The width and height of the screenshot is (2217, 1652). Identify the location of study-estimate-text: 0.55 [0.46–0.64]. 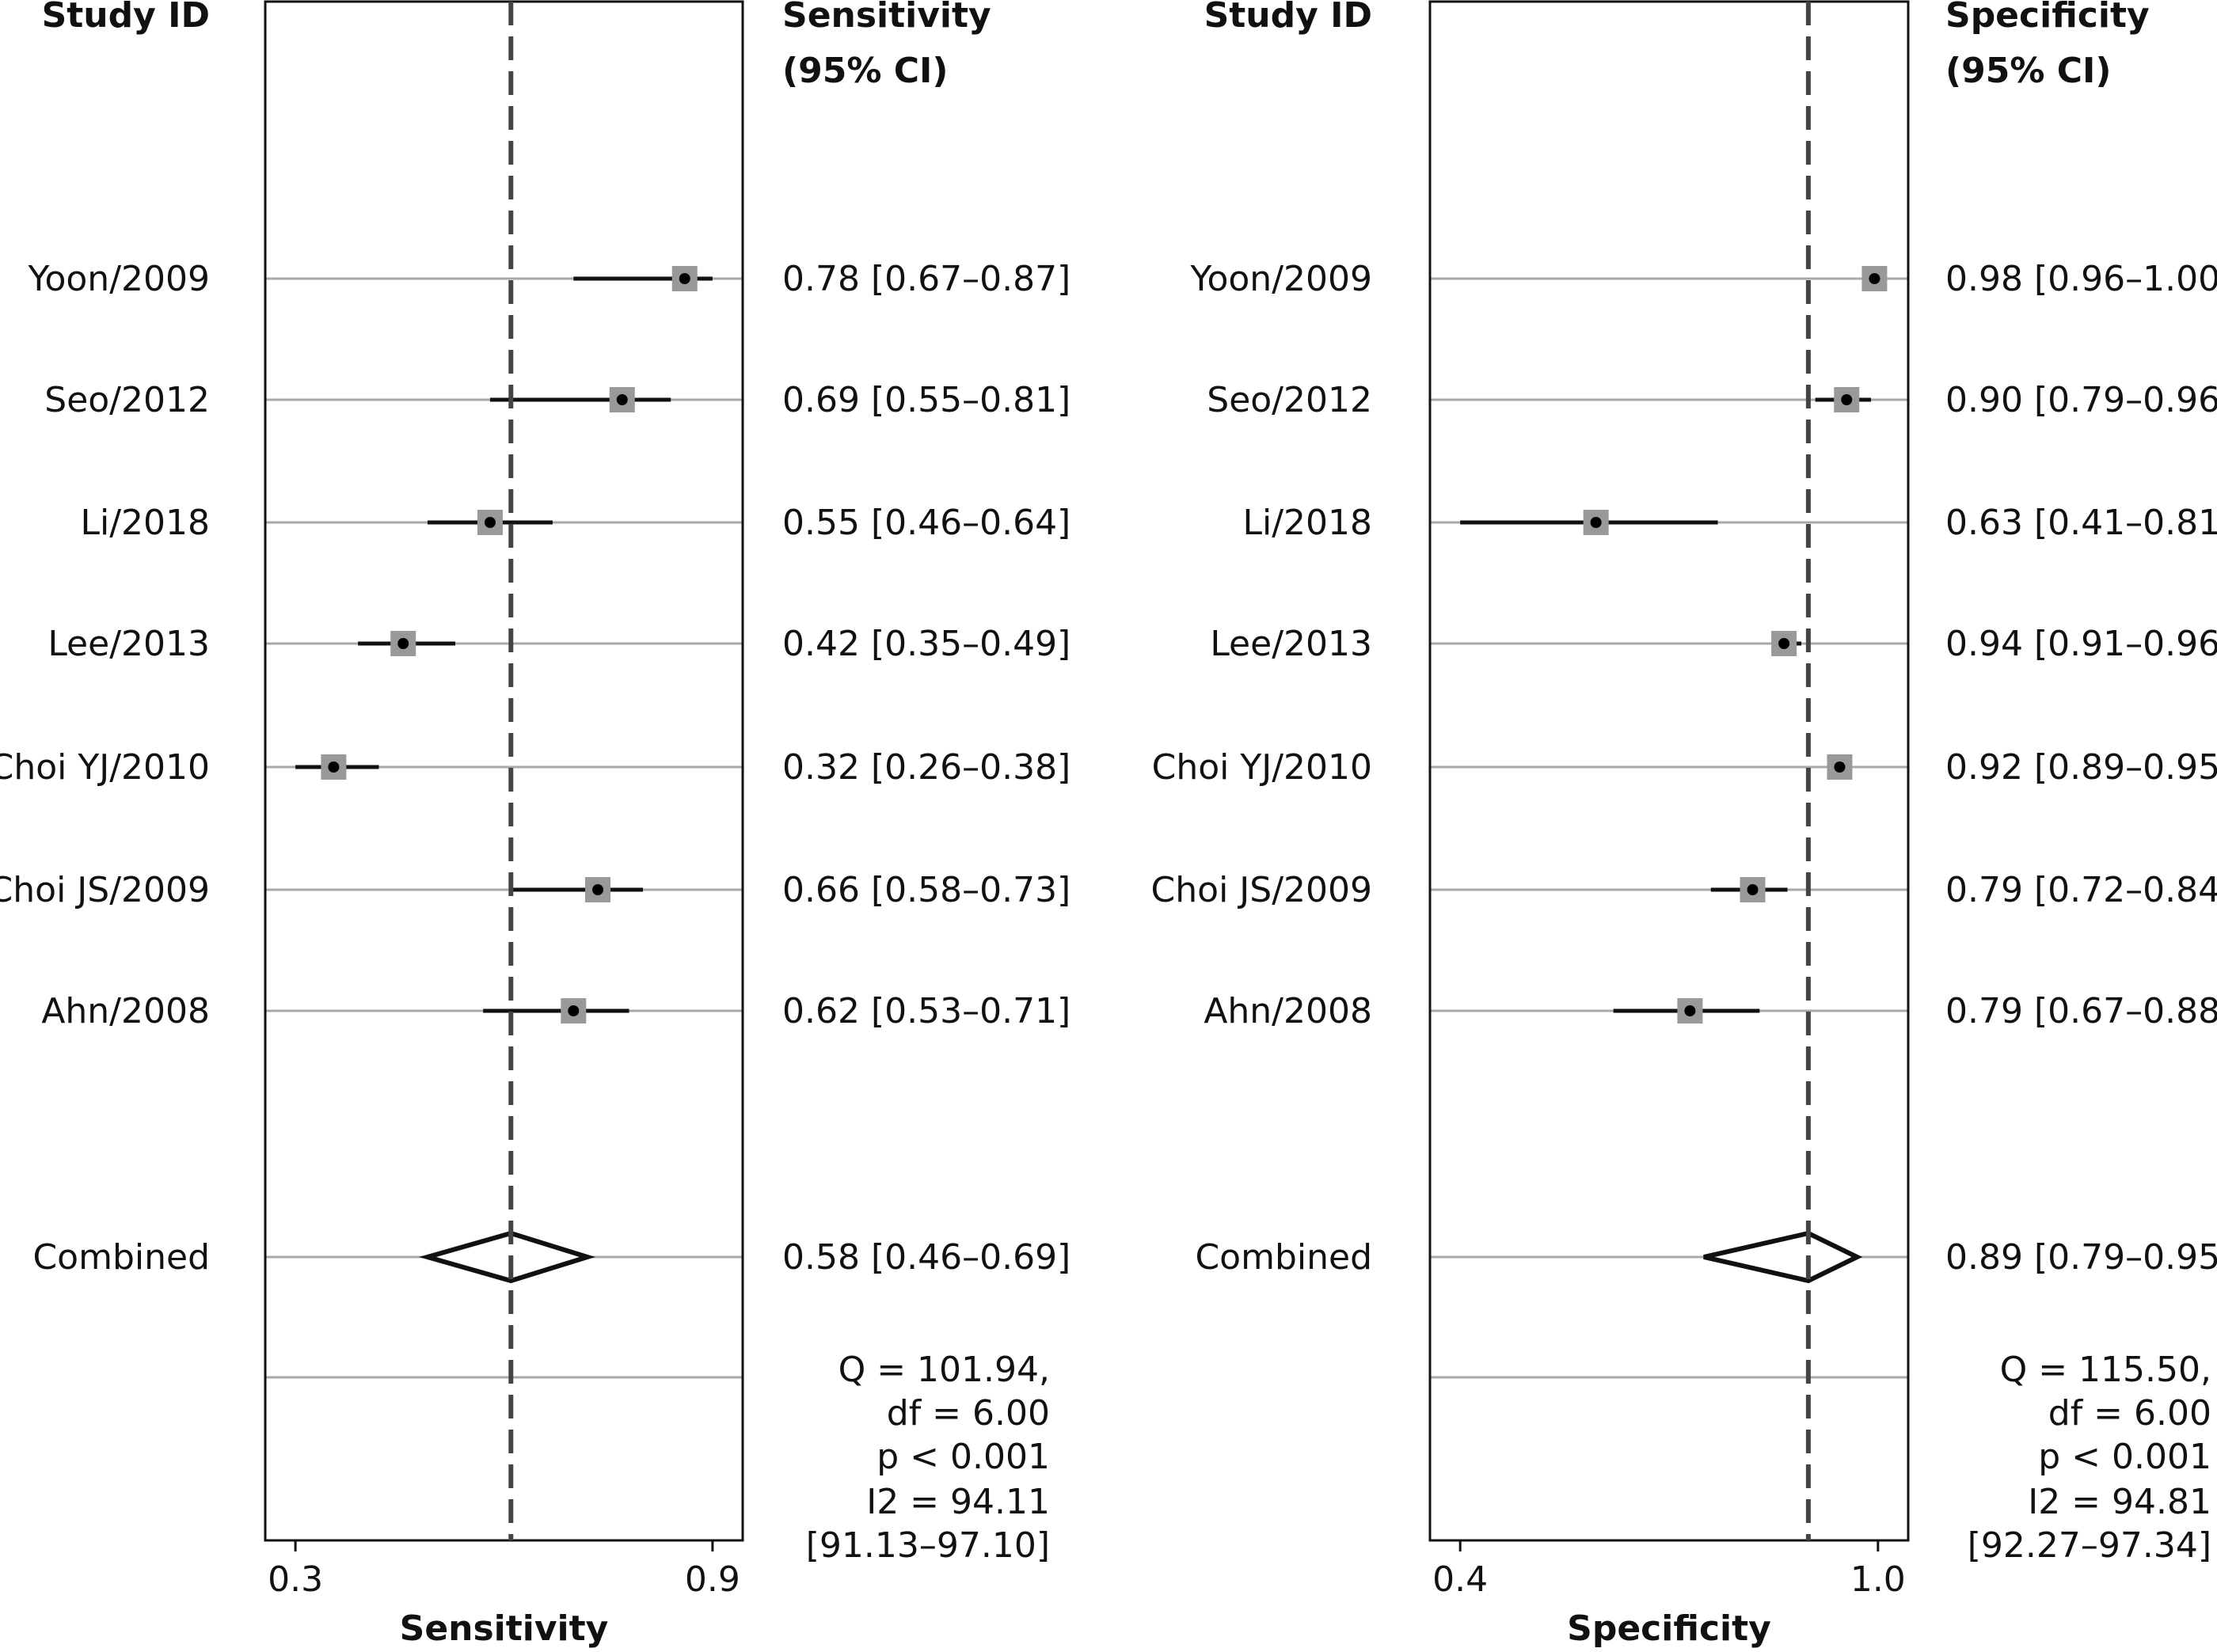
(926, 523).